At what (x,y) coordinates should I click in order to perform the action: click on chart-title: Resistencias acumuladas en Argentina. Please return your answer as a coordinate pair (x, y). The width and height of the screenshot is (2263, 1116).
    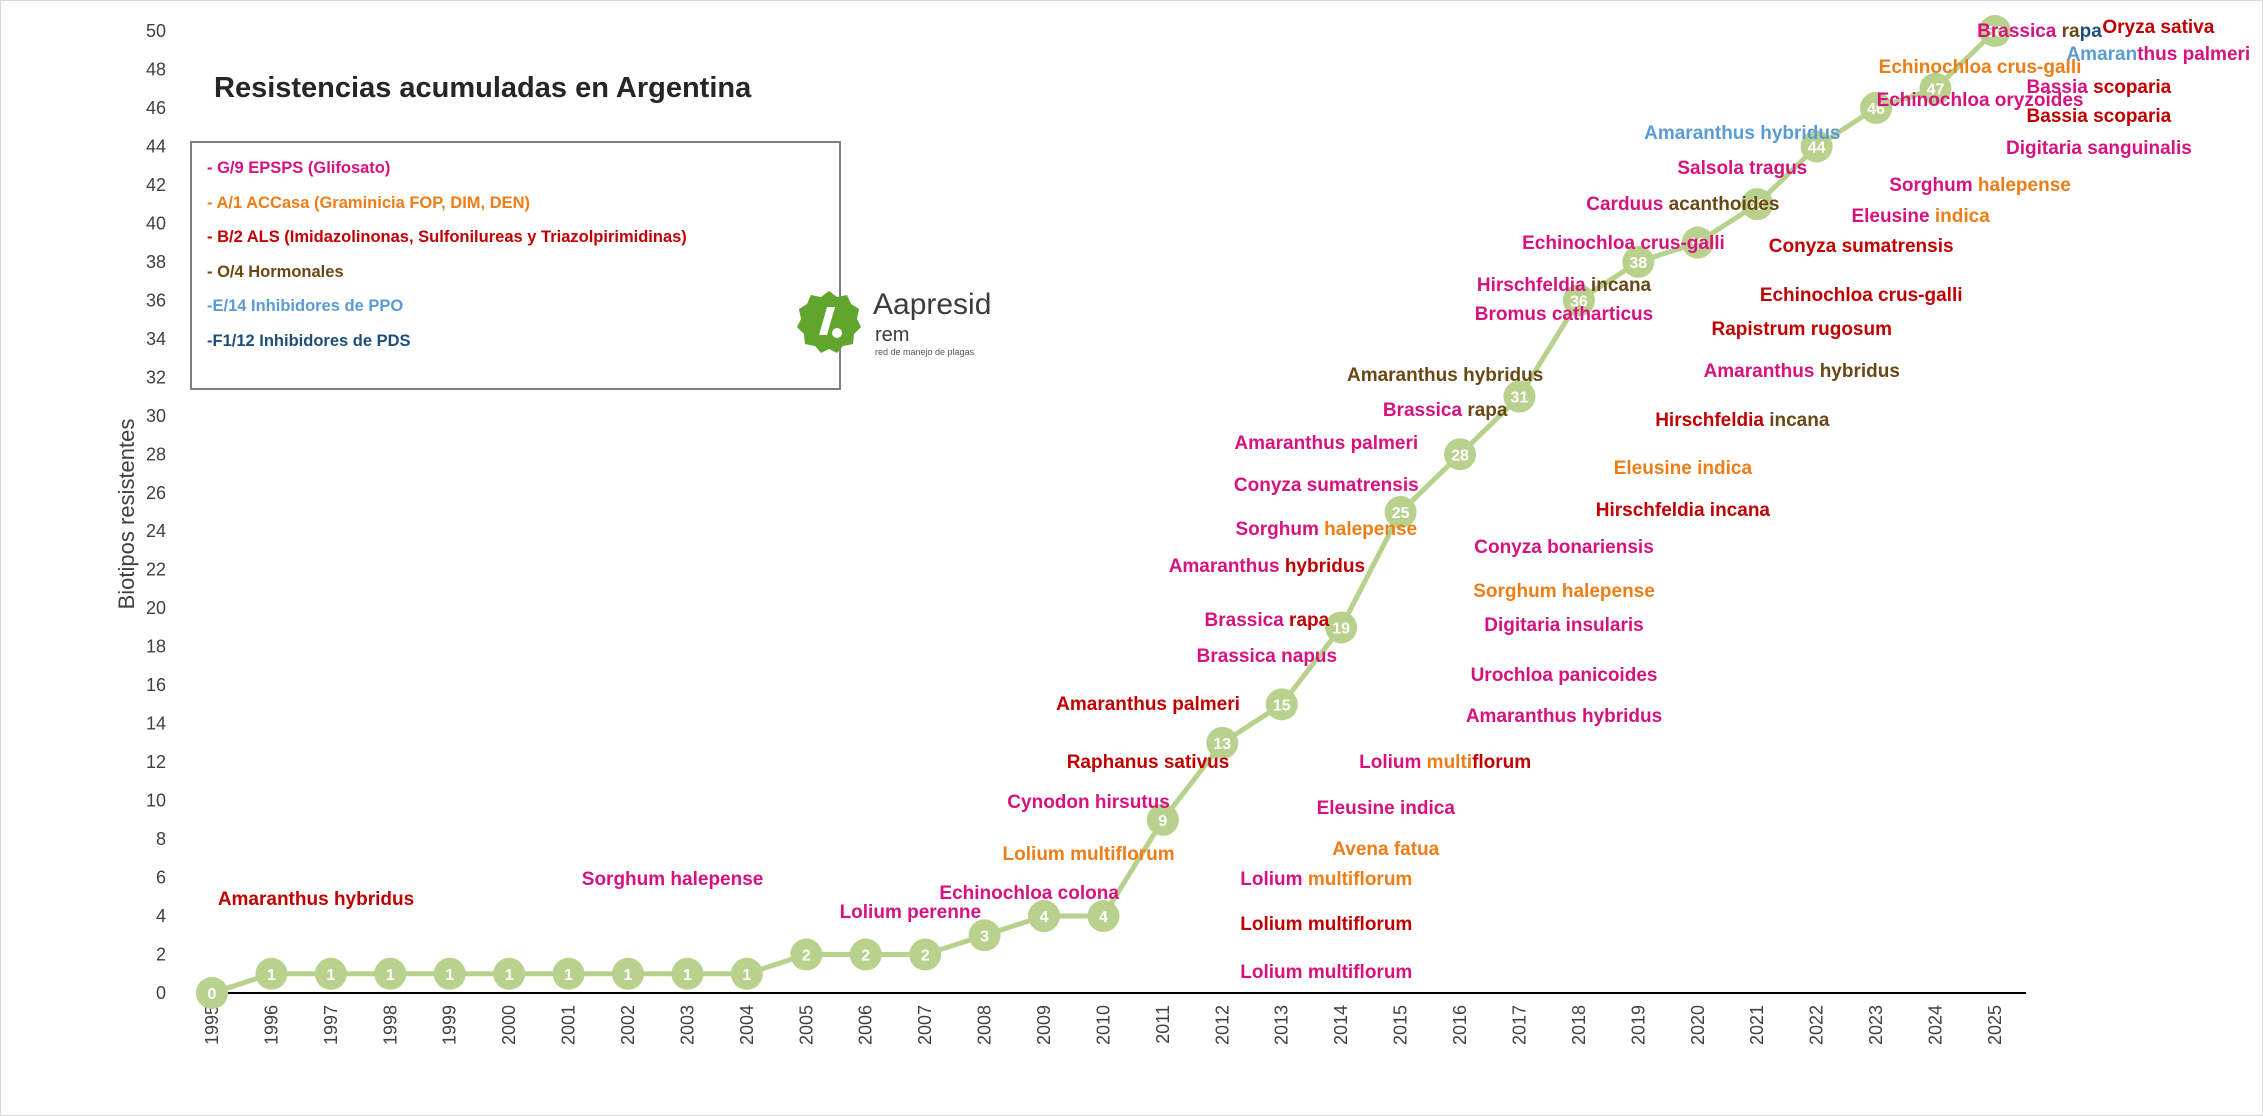
    Looking at the image, I should click on (483, 88).